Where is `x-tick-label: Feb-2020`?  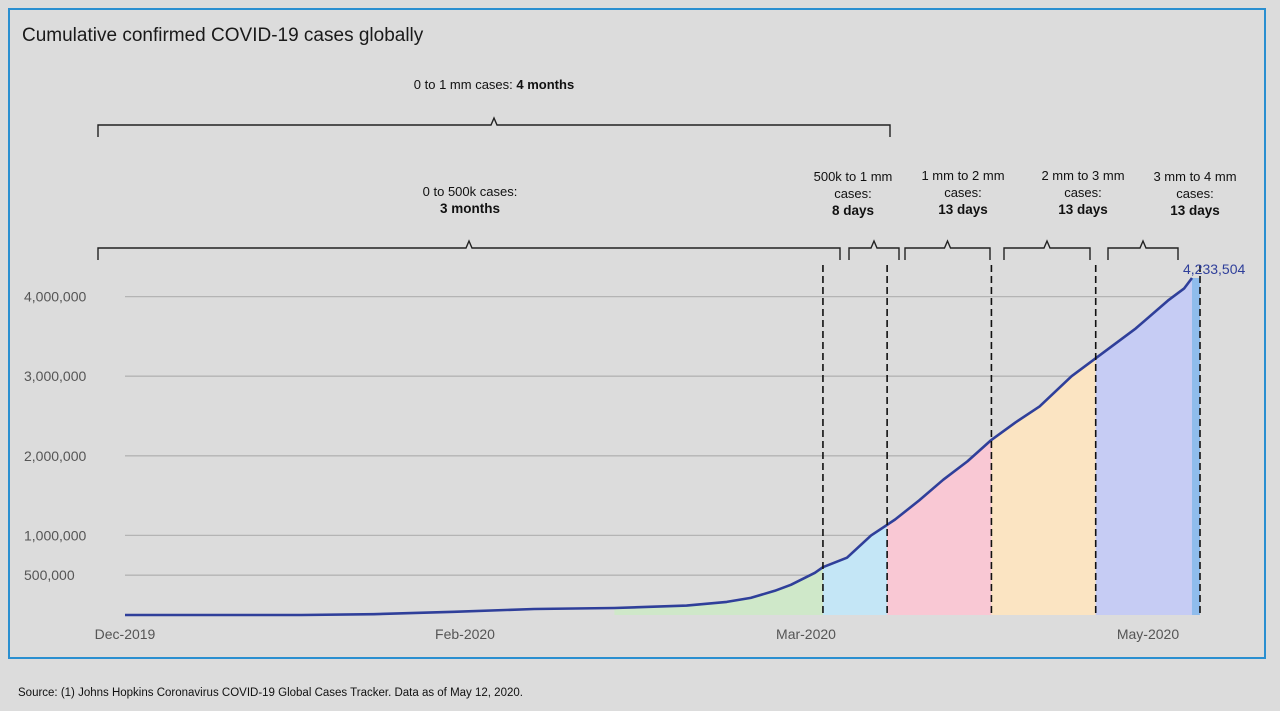 x-tick-label: Feb-2020 is located at coordinates (465, 634).